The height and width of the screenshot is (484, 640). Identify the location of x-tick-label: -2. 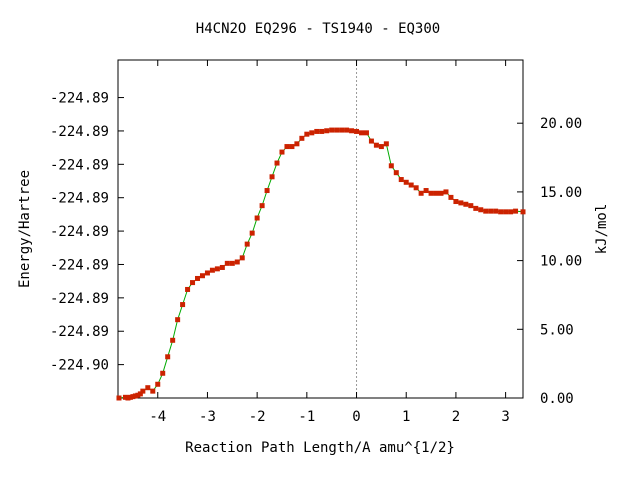
(257, 417).